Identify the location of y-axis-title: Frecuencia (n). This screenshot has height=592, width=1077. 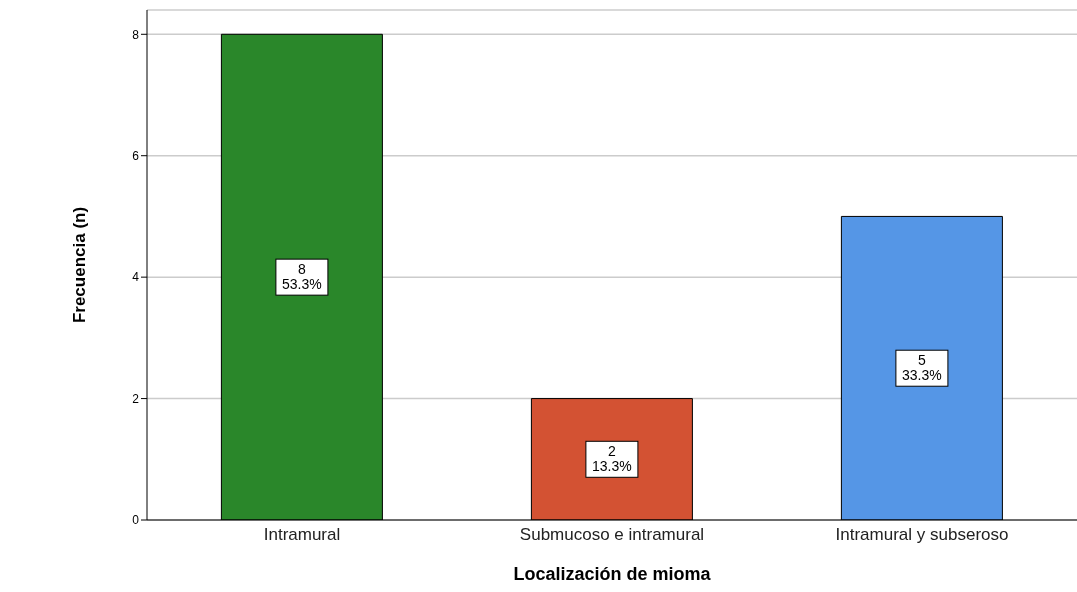
(80, 265).